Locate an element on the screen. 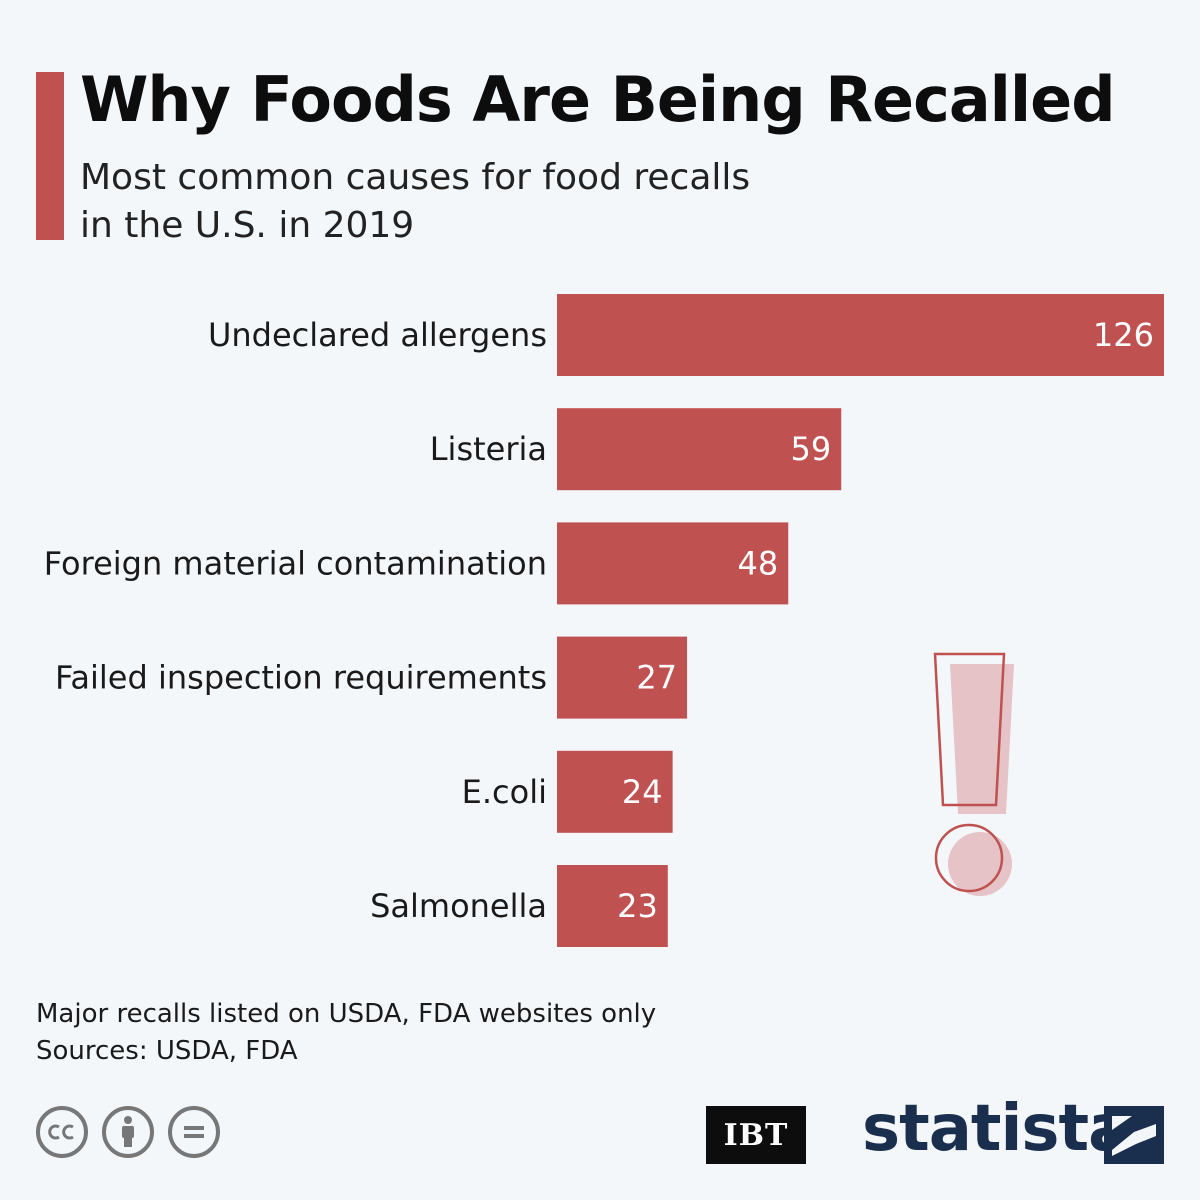 The image size is (1200, 1200). statista-mark-icon is located at coordinates (1134, 1135).